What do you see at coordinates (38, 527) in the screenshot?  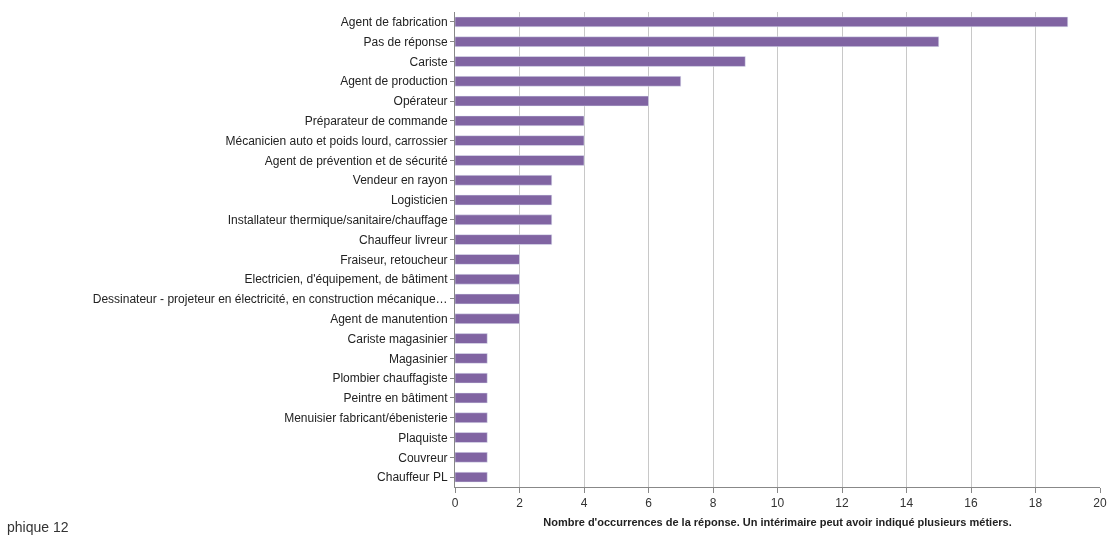 I see `text: phique 12` at bounding box center [38, 527].